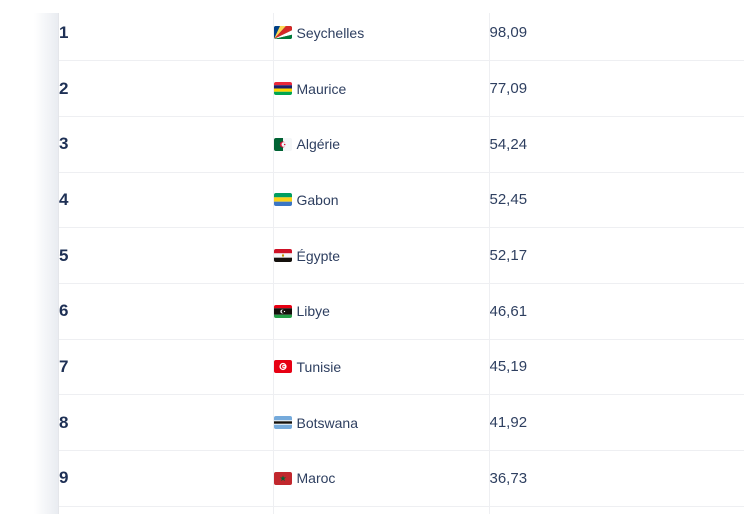 This screenshot has height=514, width=744. I want to click on country-name: Tunisie, so click(319, 366).